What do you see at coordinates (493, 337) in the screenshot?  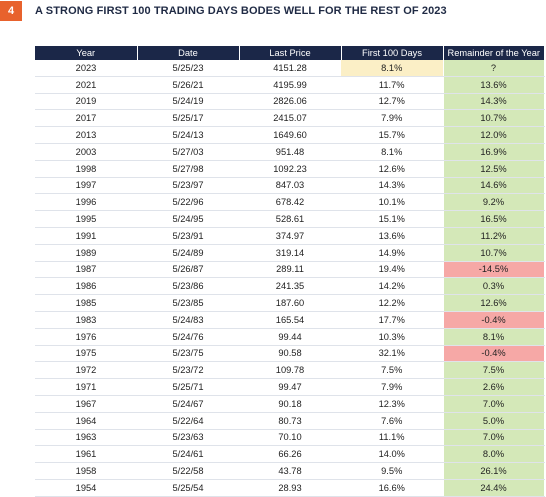 I see `cell-remainder: 8.1%` at bounding box center [493, 337].